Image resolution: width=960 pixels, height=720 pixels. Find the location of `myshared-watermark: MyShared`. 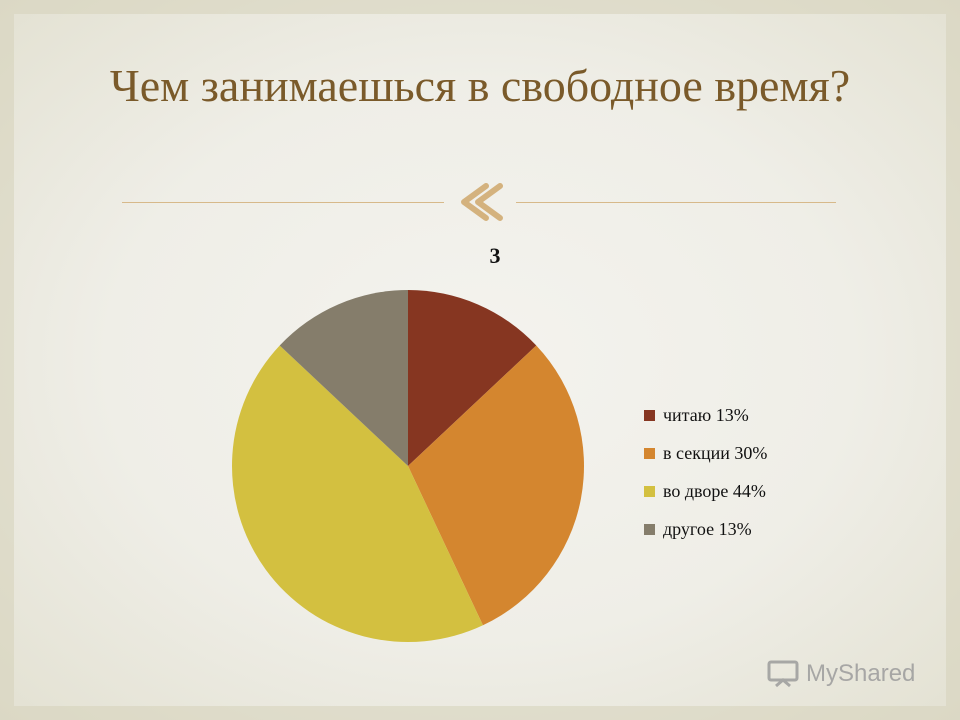

myshared-watermark: MyShared is located at coordinates (840, 674).